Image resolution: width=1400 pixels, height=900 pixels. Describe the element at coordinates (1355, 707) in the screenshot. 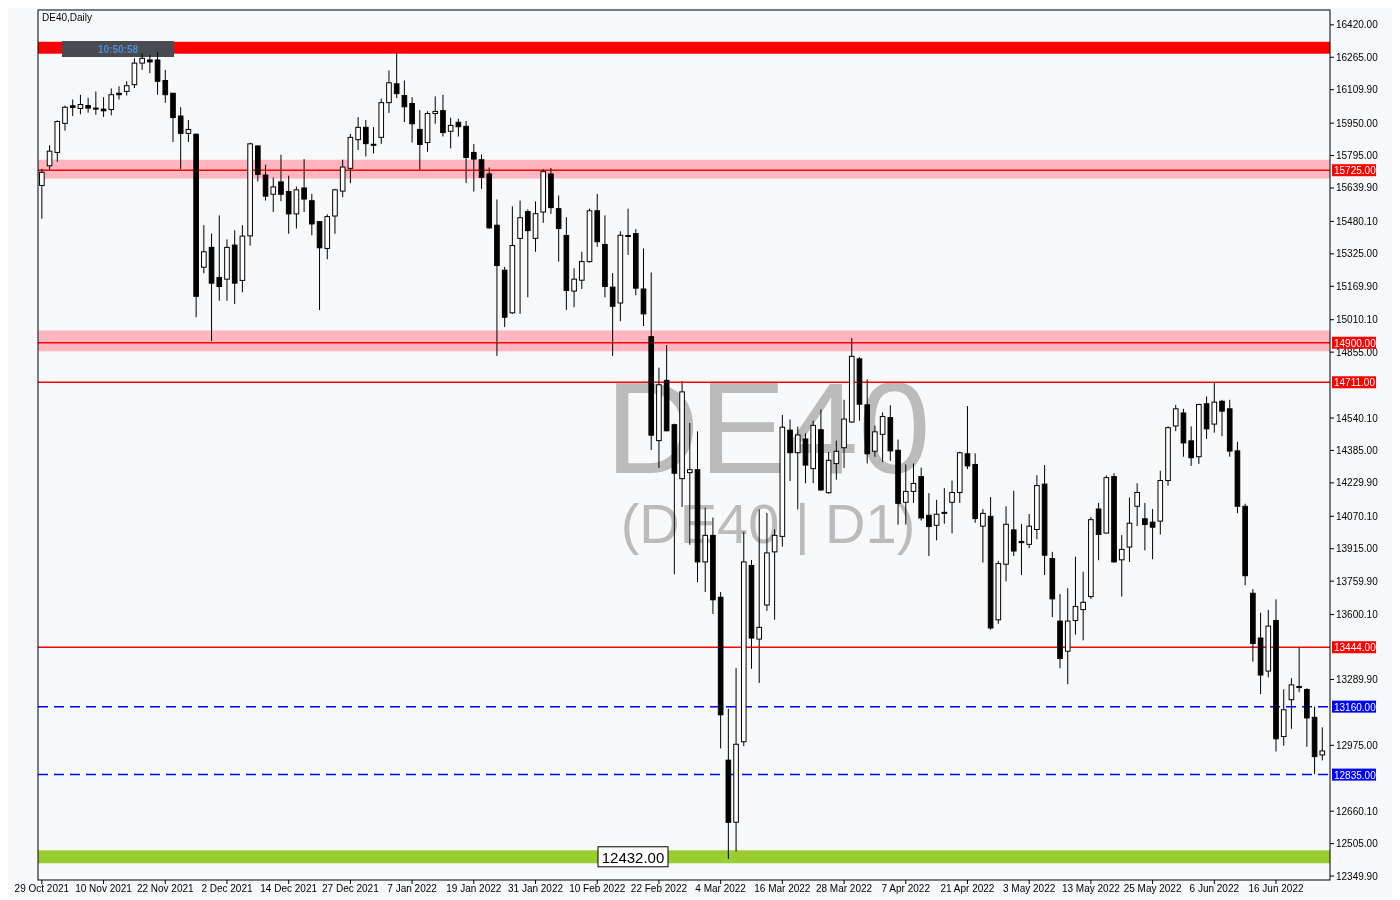

I see `ref-line-label: 13160.00` at that location.